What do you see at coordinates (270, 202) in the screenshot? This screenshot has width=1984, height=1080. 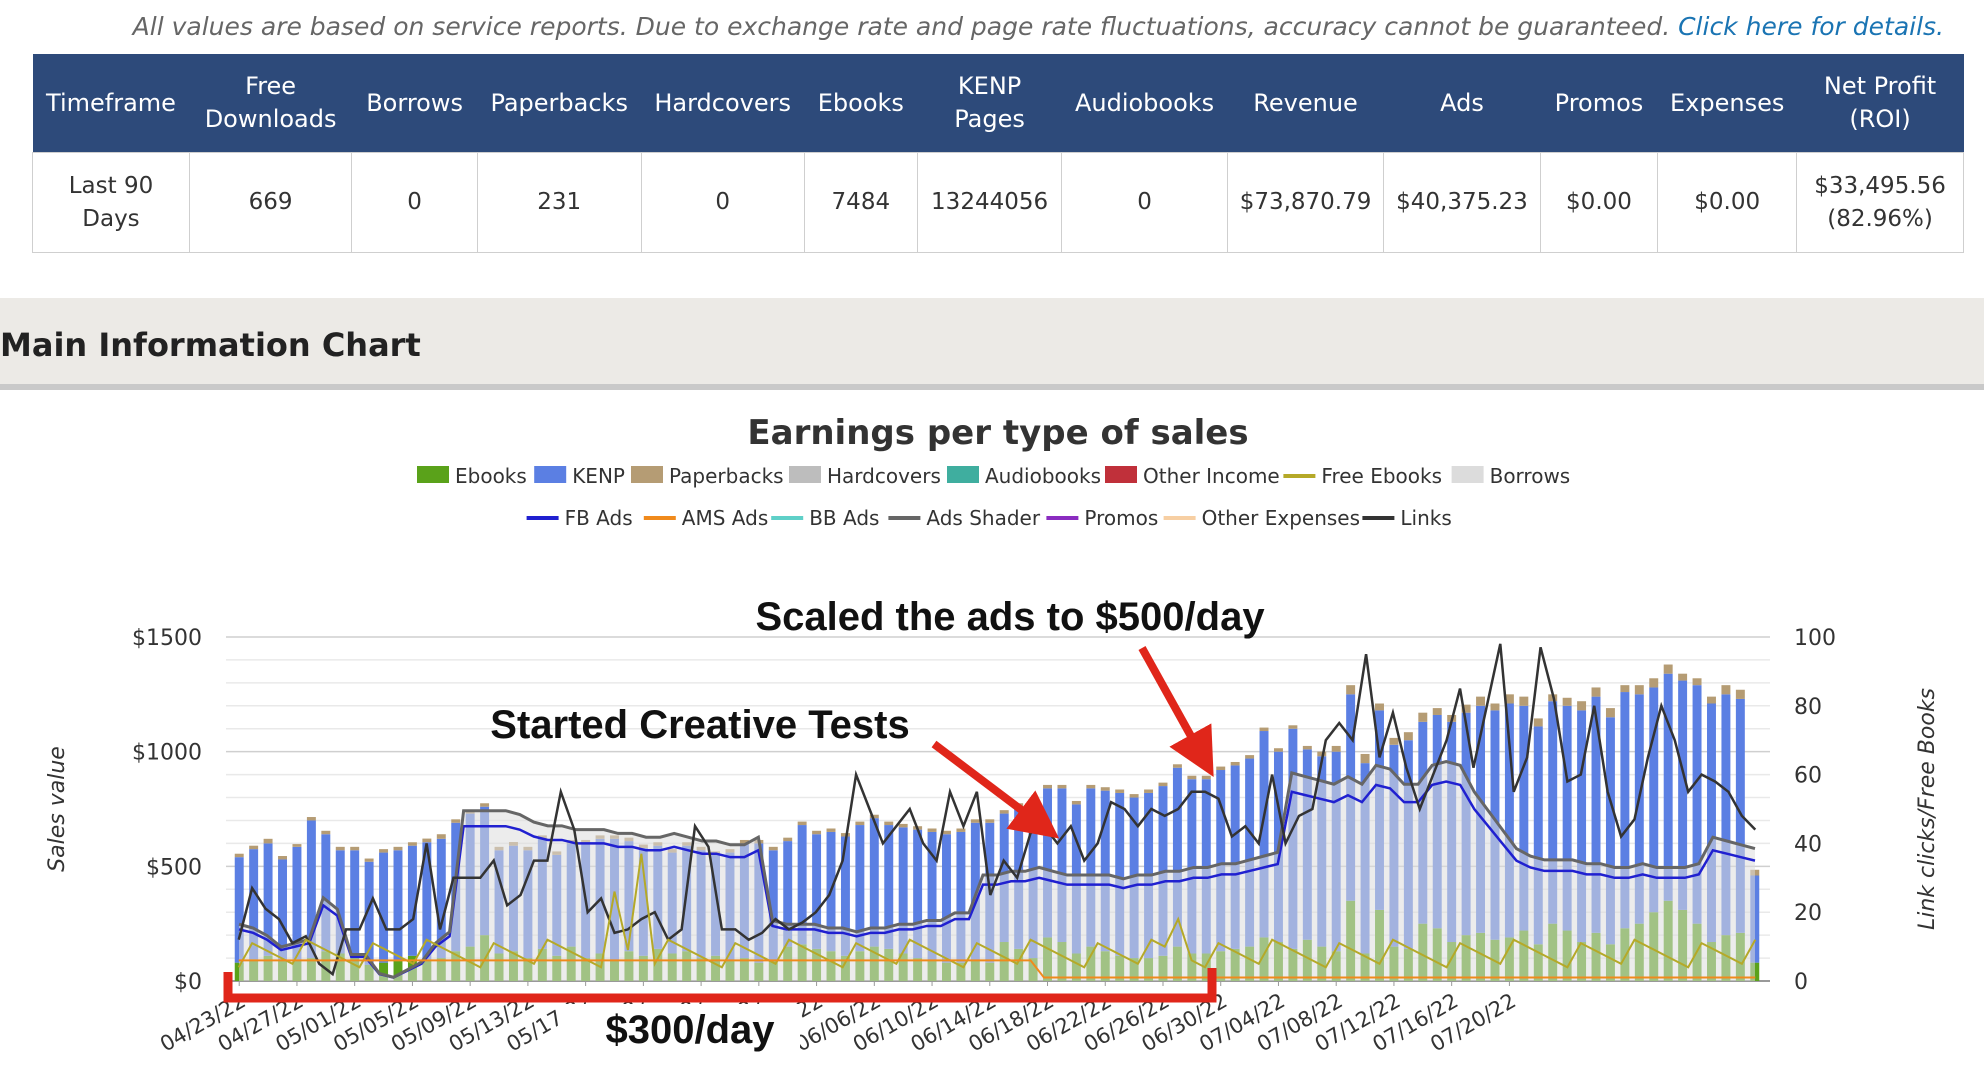 I see `table-cell: 669` at bounding box center [270, 202].